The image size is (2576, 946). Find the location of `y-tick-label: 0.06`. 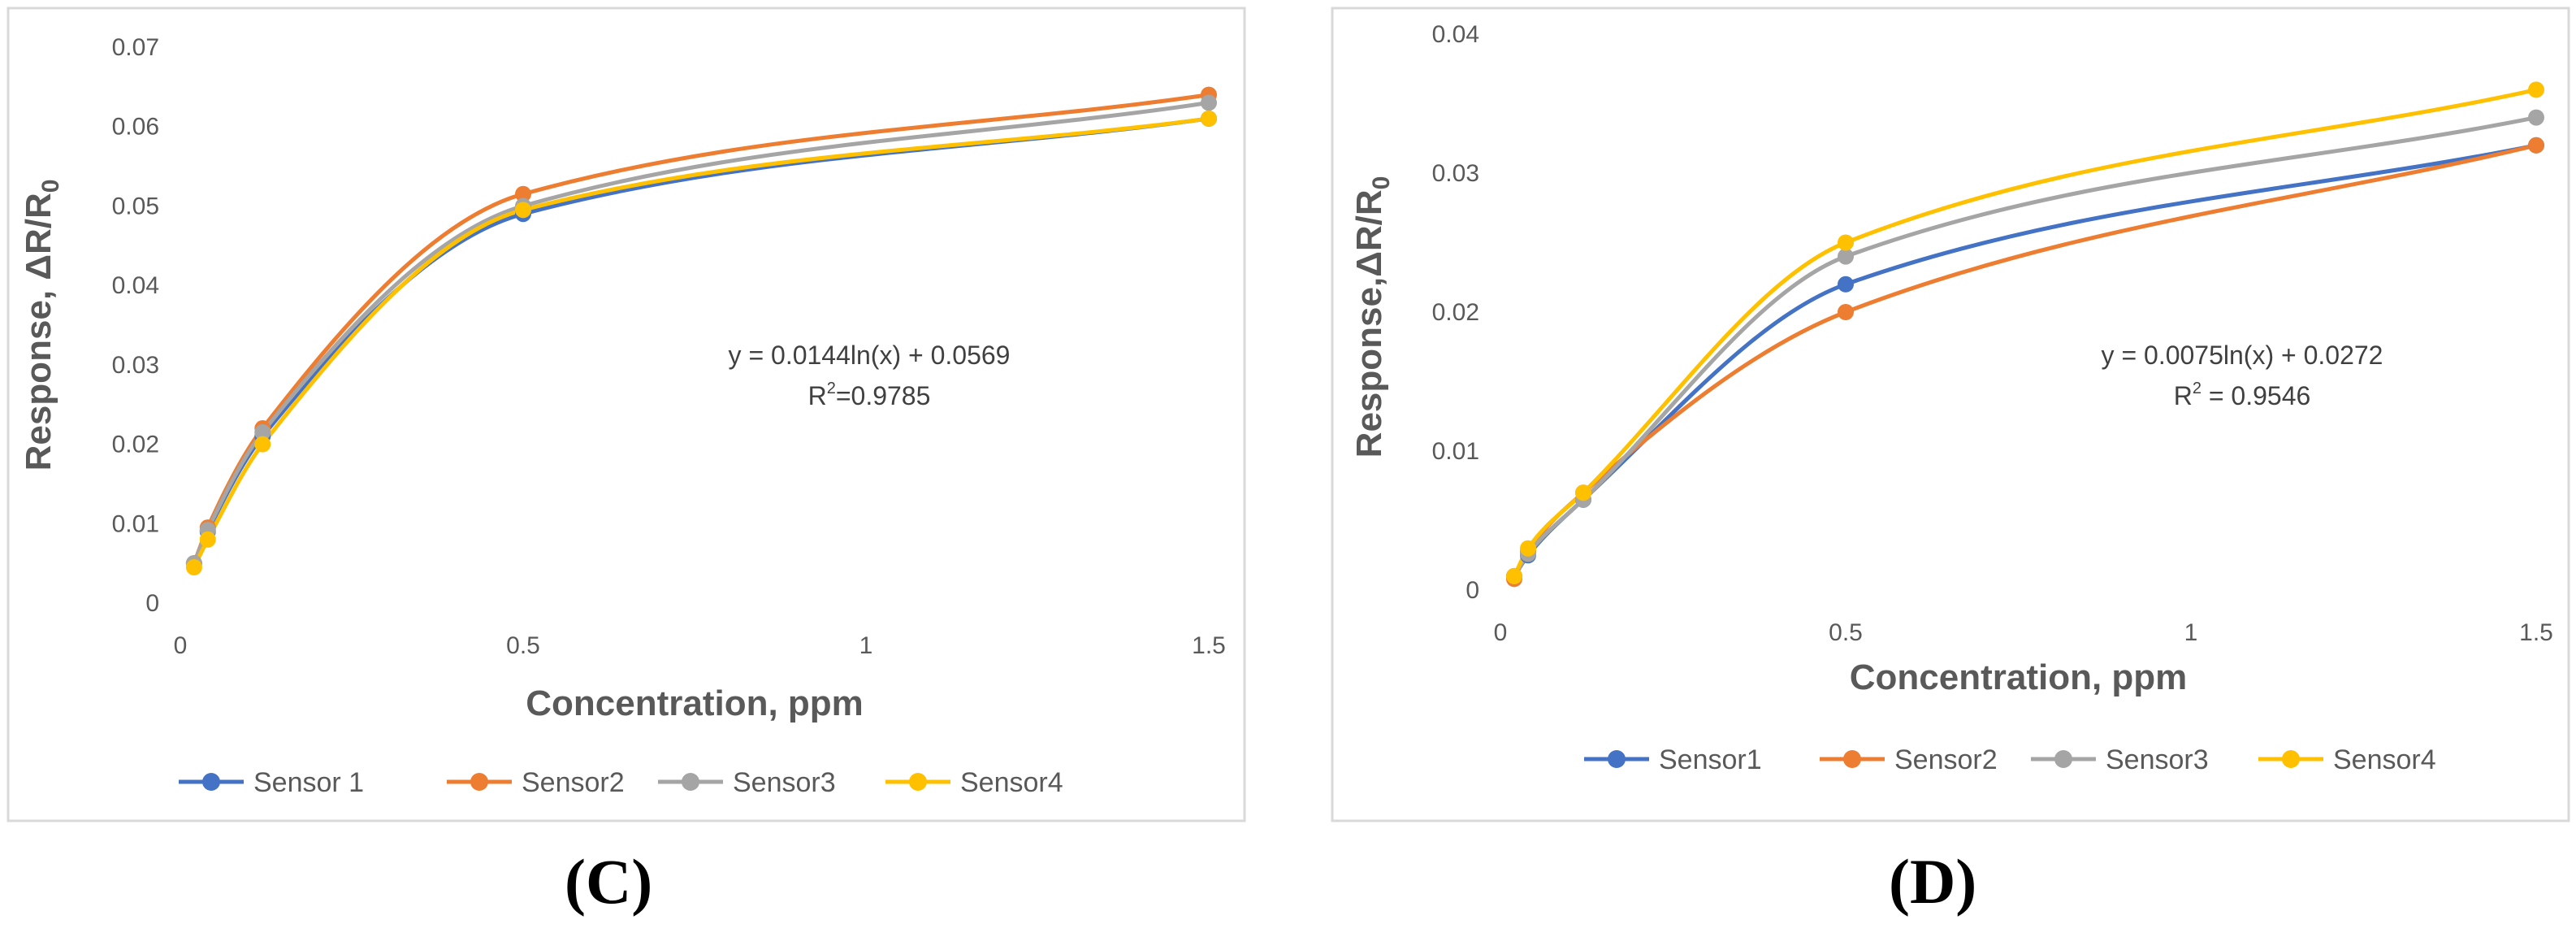

y-tick-label: 0.06 is located at coordinates (135, 127).